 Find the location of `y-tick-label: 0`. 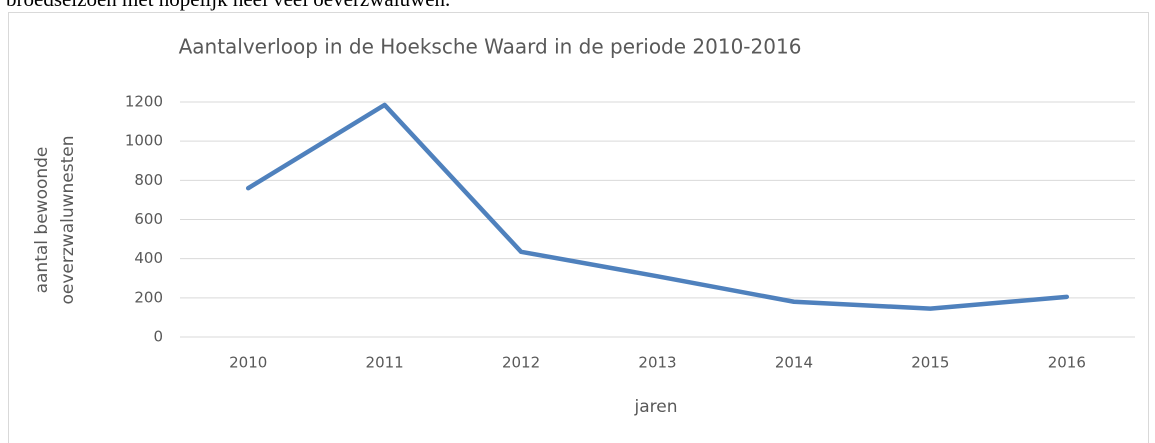

y-tick-label: 0 is located at coordinates (158, 337).